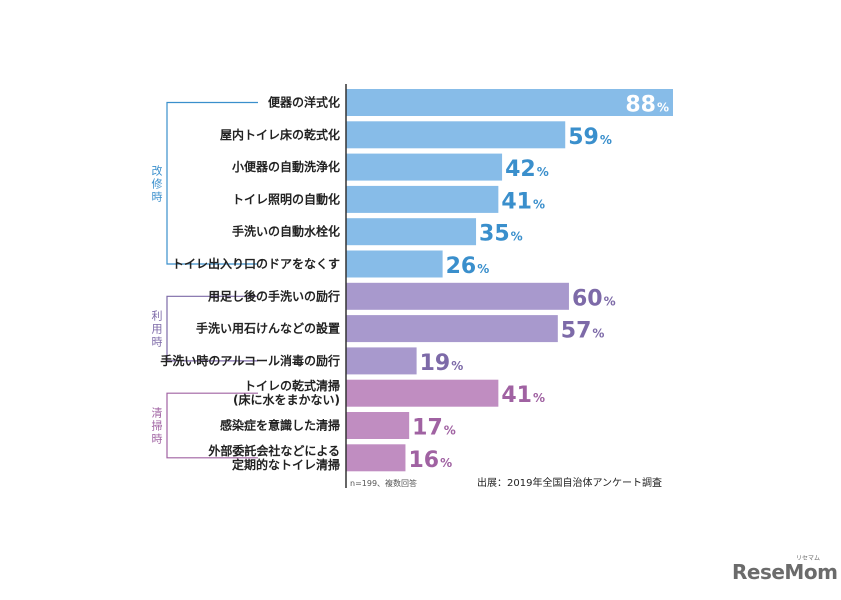  What do you see at coordinates (274, 457) in the screenshot?
I see `category-label: 外部委託会社などによる定期的なトイレ清掃` at bounding box center [274, 457].